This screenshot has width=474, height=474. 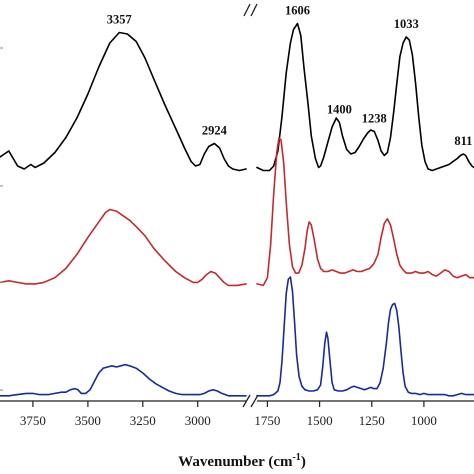 I want to click on x-tick-label-1750: 1750, so click(x=267, y=420).